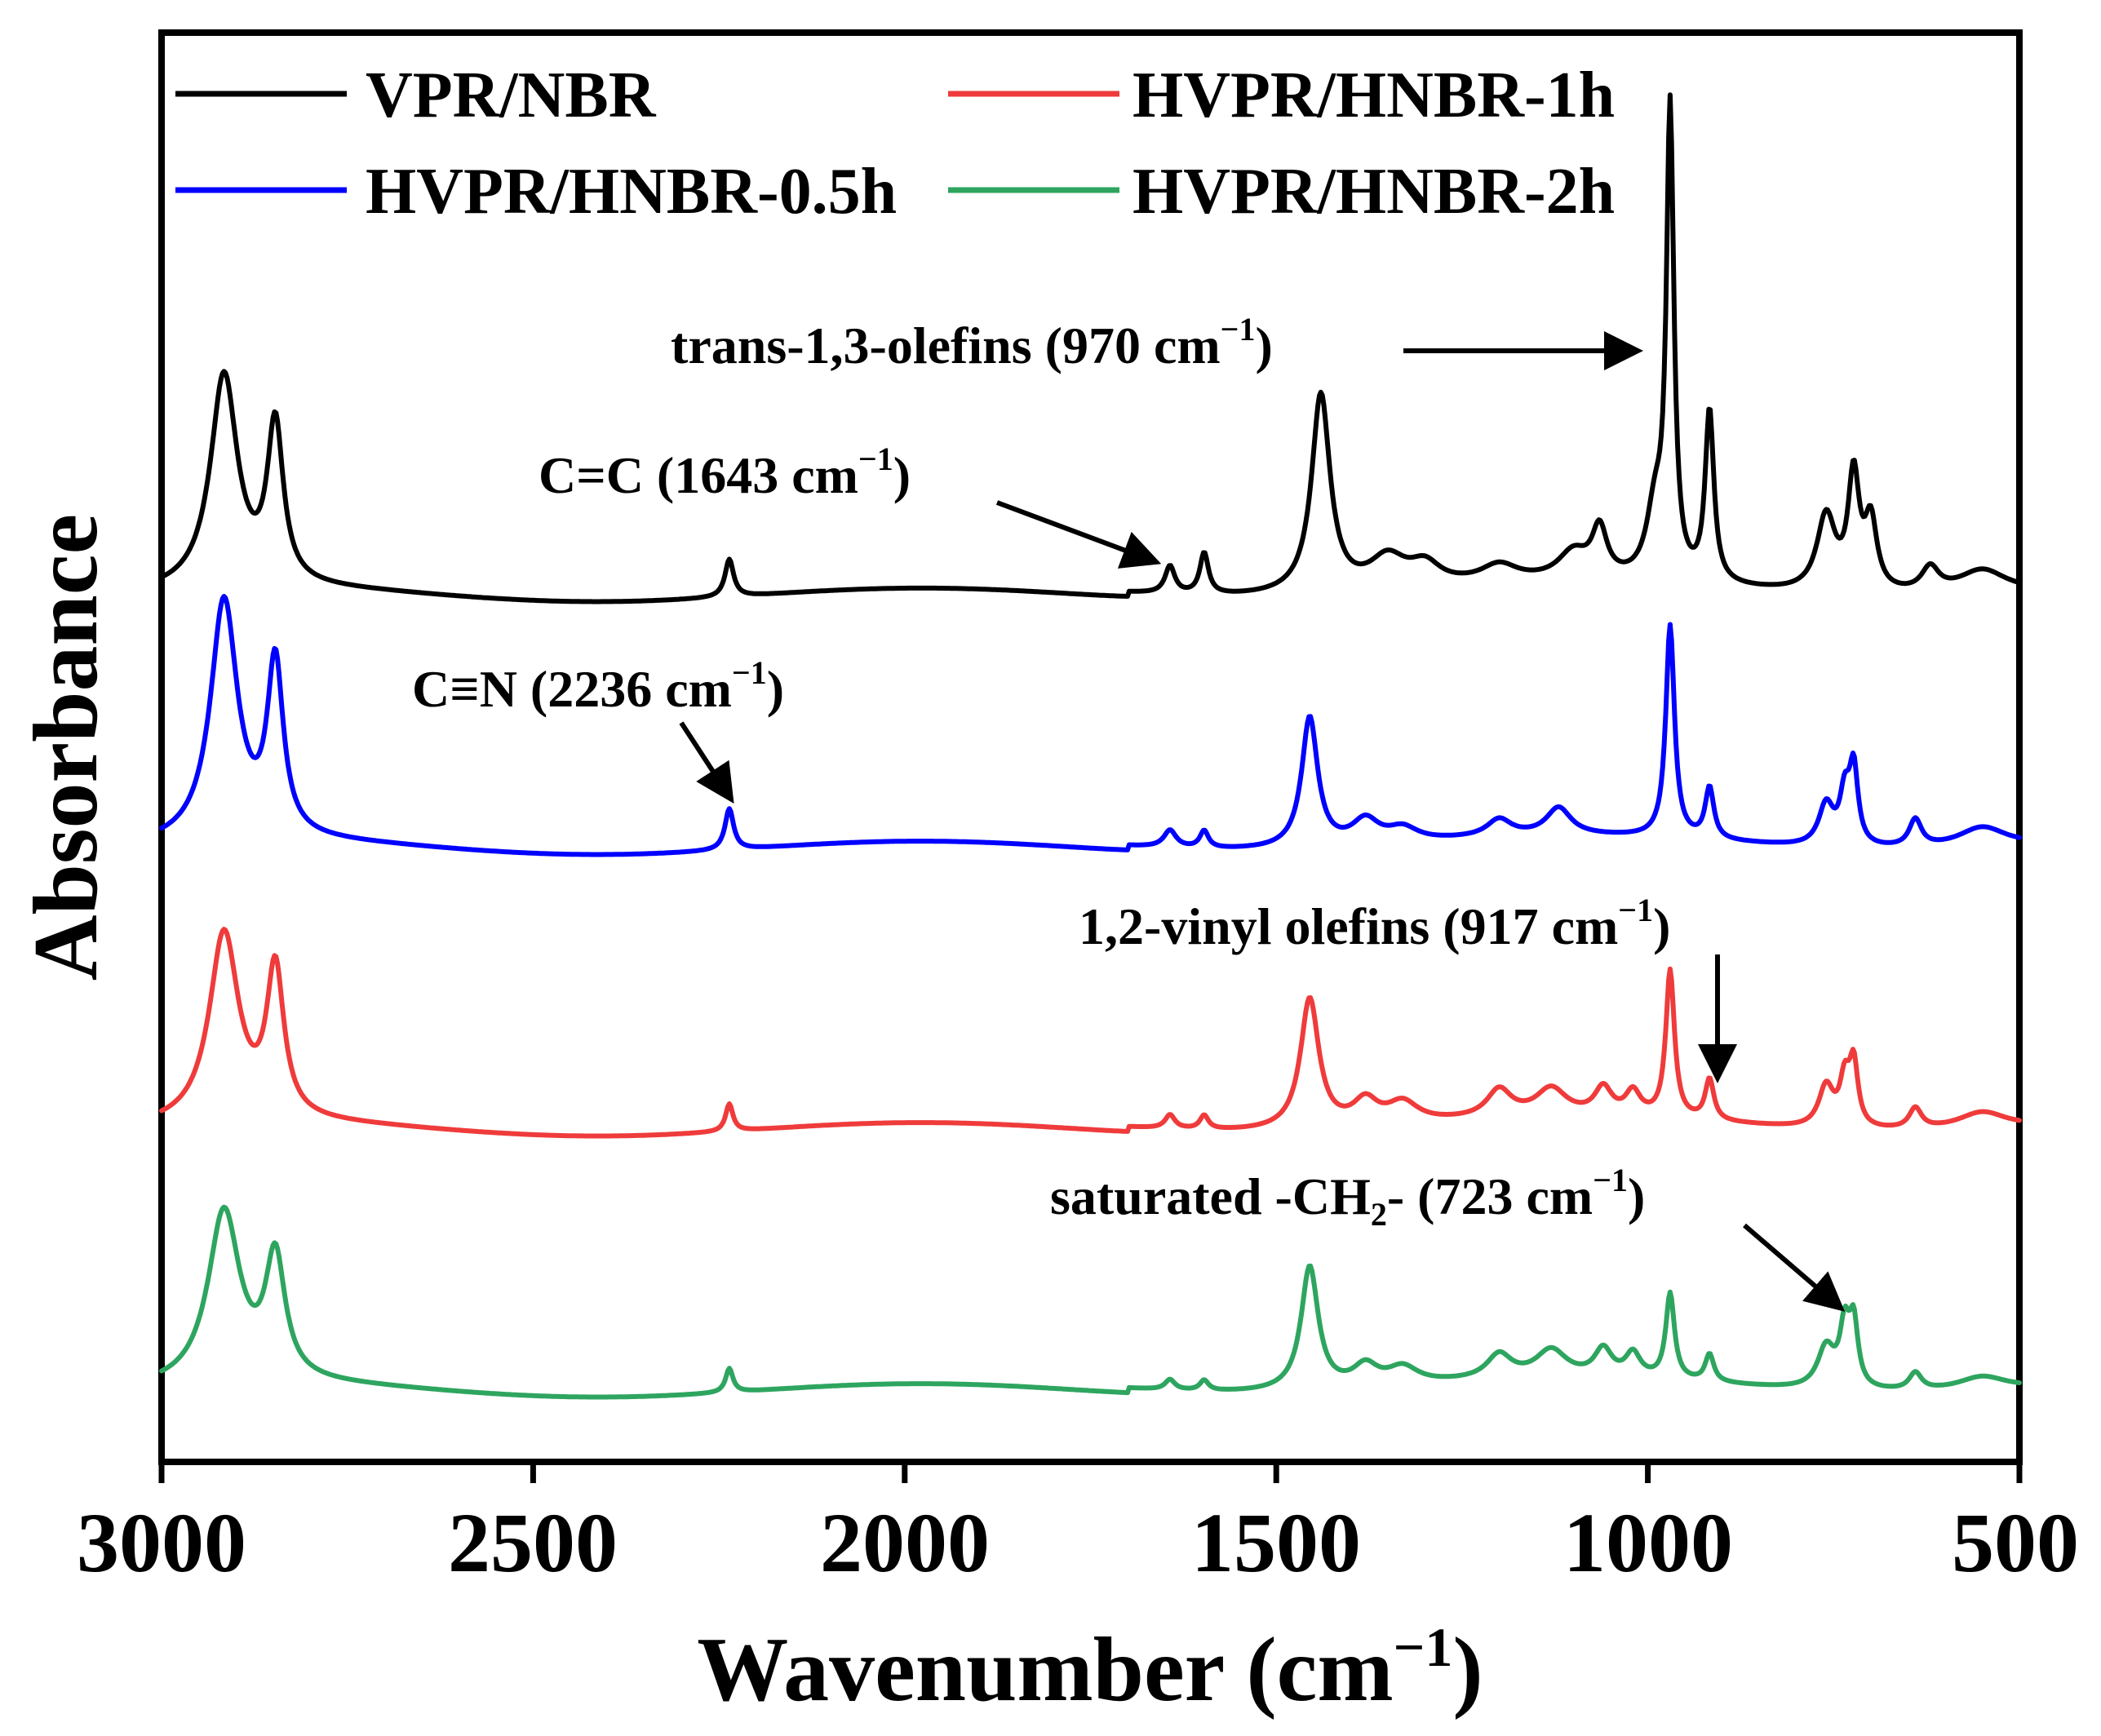  I want to click on legend-label-hvpr-hnbr-2h: HVPR/HNBR-2h, so click(1374, 192).